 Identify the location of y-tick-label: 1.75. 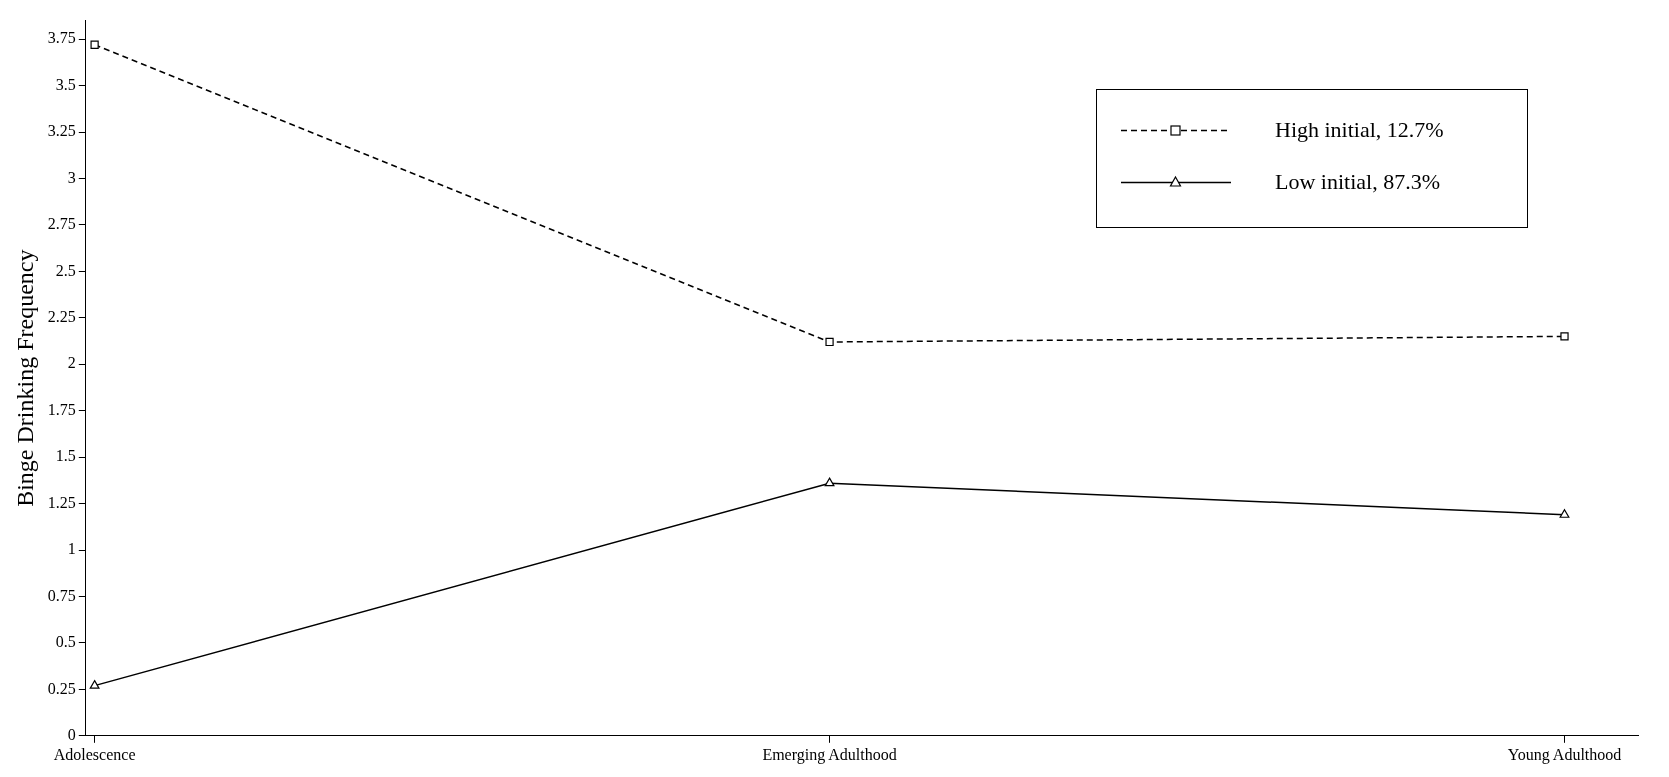
(61, 409).